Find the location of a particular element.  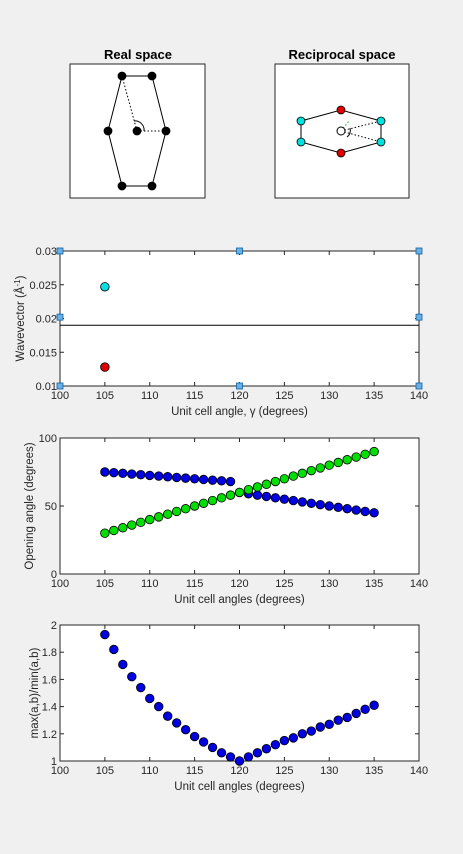

real-space-lattice-points is located at coordinates (137, 131).